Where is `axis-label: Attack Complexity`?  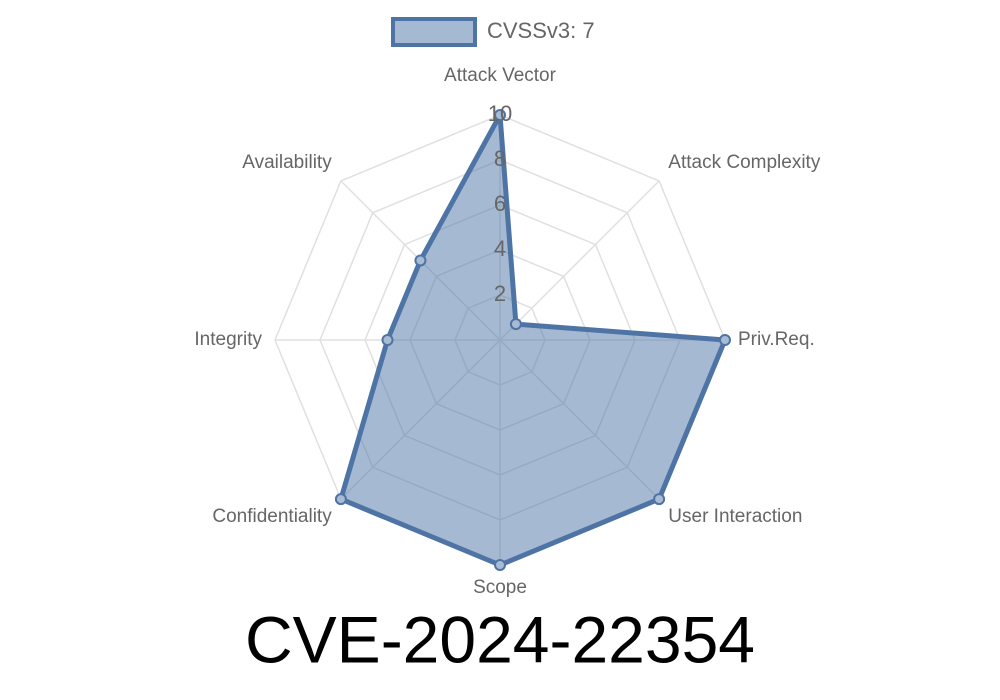 axis-label: Attack Complexity is located at coordinates (744, 162).